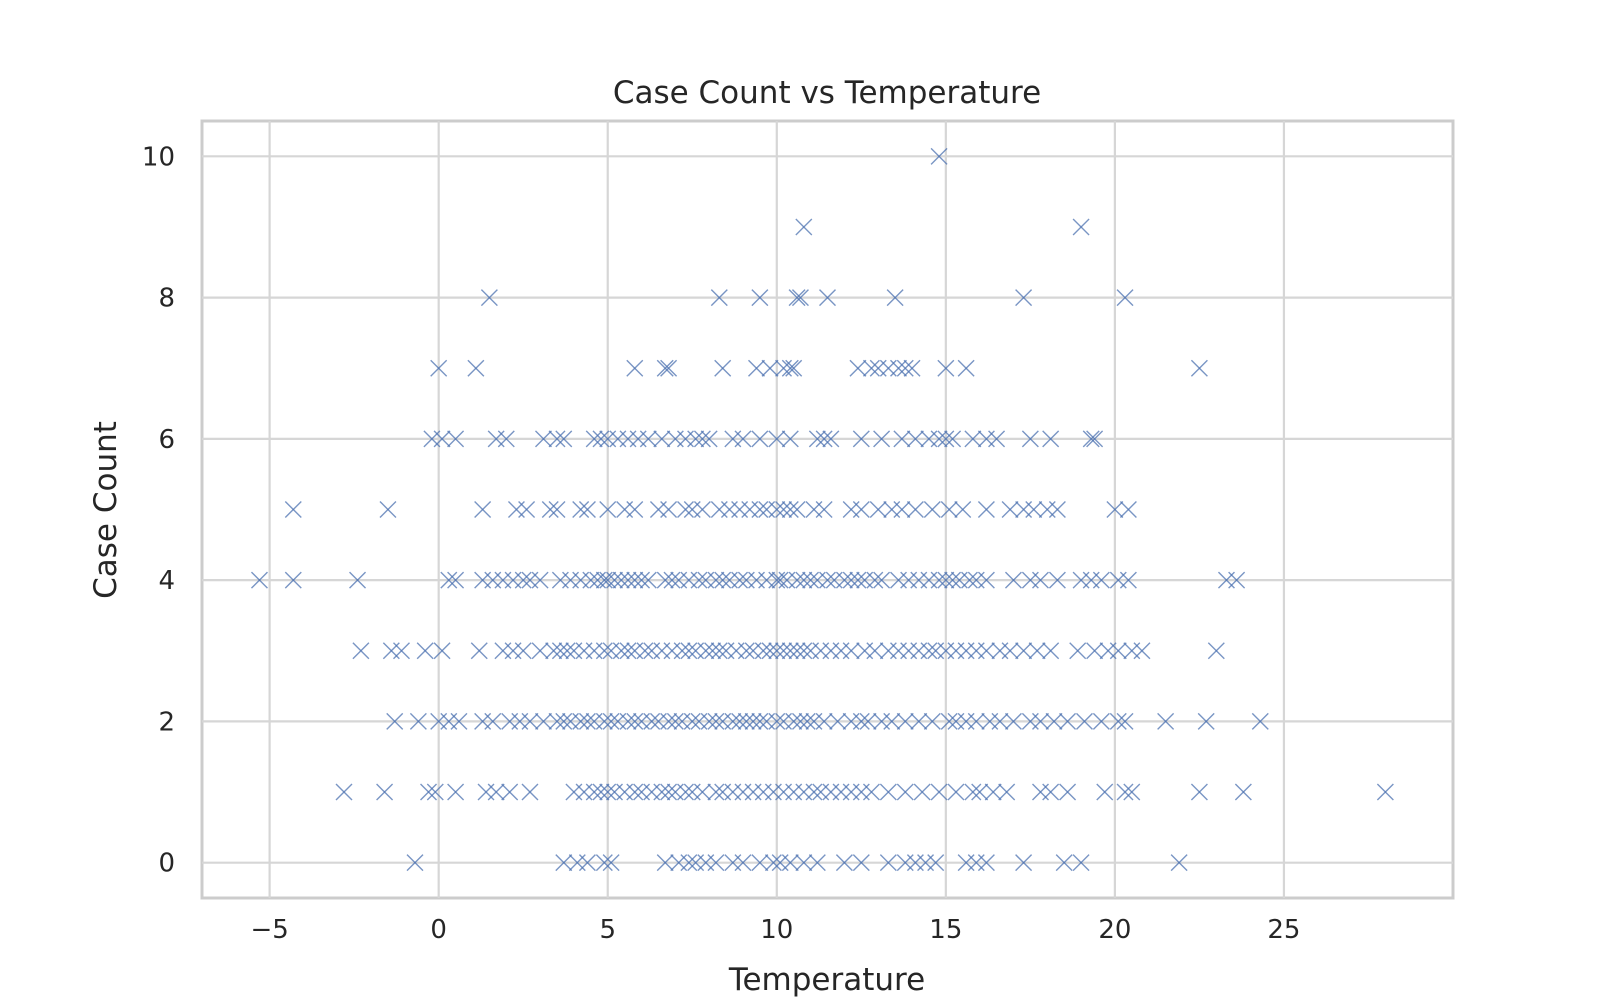 The image size is (1600, 1004). Describe the element at coordinates (166, 299) in the screenshot. I see `y-tick-label: 8` at that location.